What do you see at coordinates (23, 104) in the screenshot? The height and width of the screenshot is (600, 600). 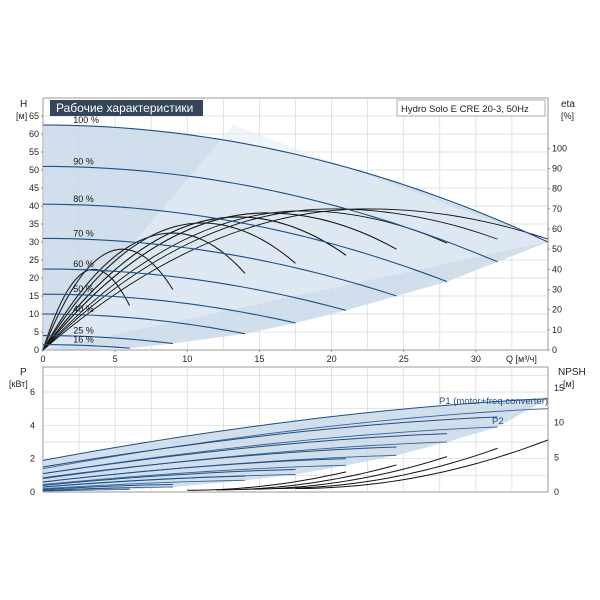 I see `y-axis-title-head: H` at bounding box center [23, 104].